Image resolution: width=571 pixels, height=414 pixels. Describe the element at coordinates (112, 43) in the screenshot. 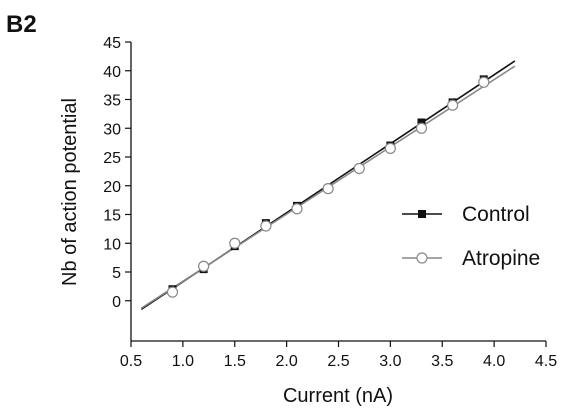

I see `y-tick-label: 45` at that location.